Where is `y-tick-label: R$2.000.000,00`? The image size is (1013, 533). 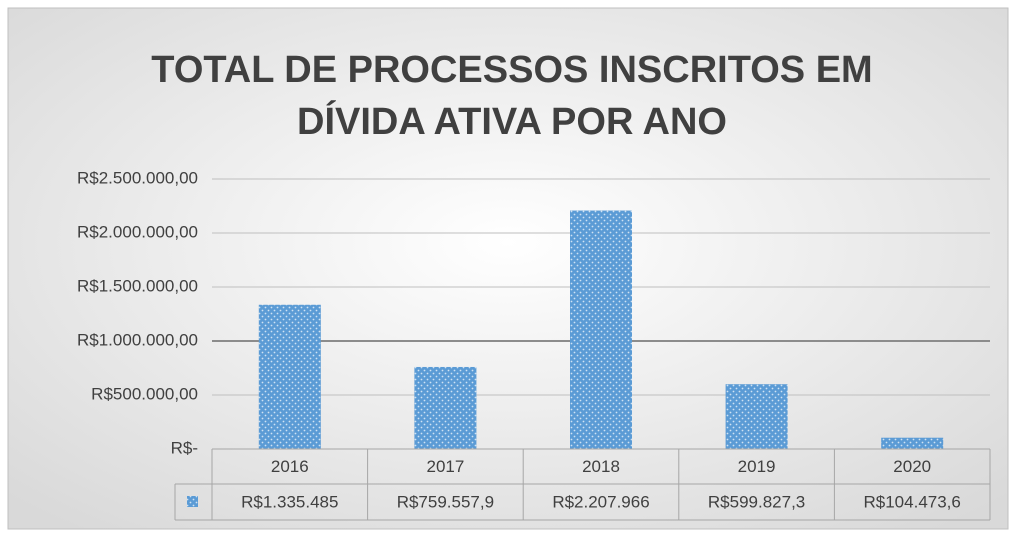
y-tick-label: R$2.000.000,00 is located at coordinates (137, 231).